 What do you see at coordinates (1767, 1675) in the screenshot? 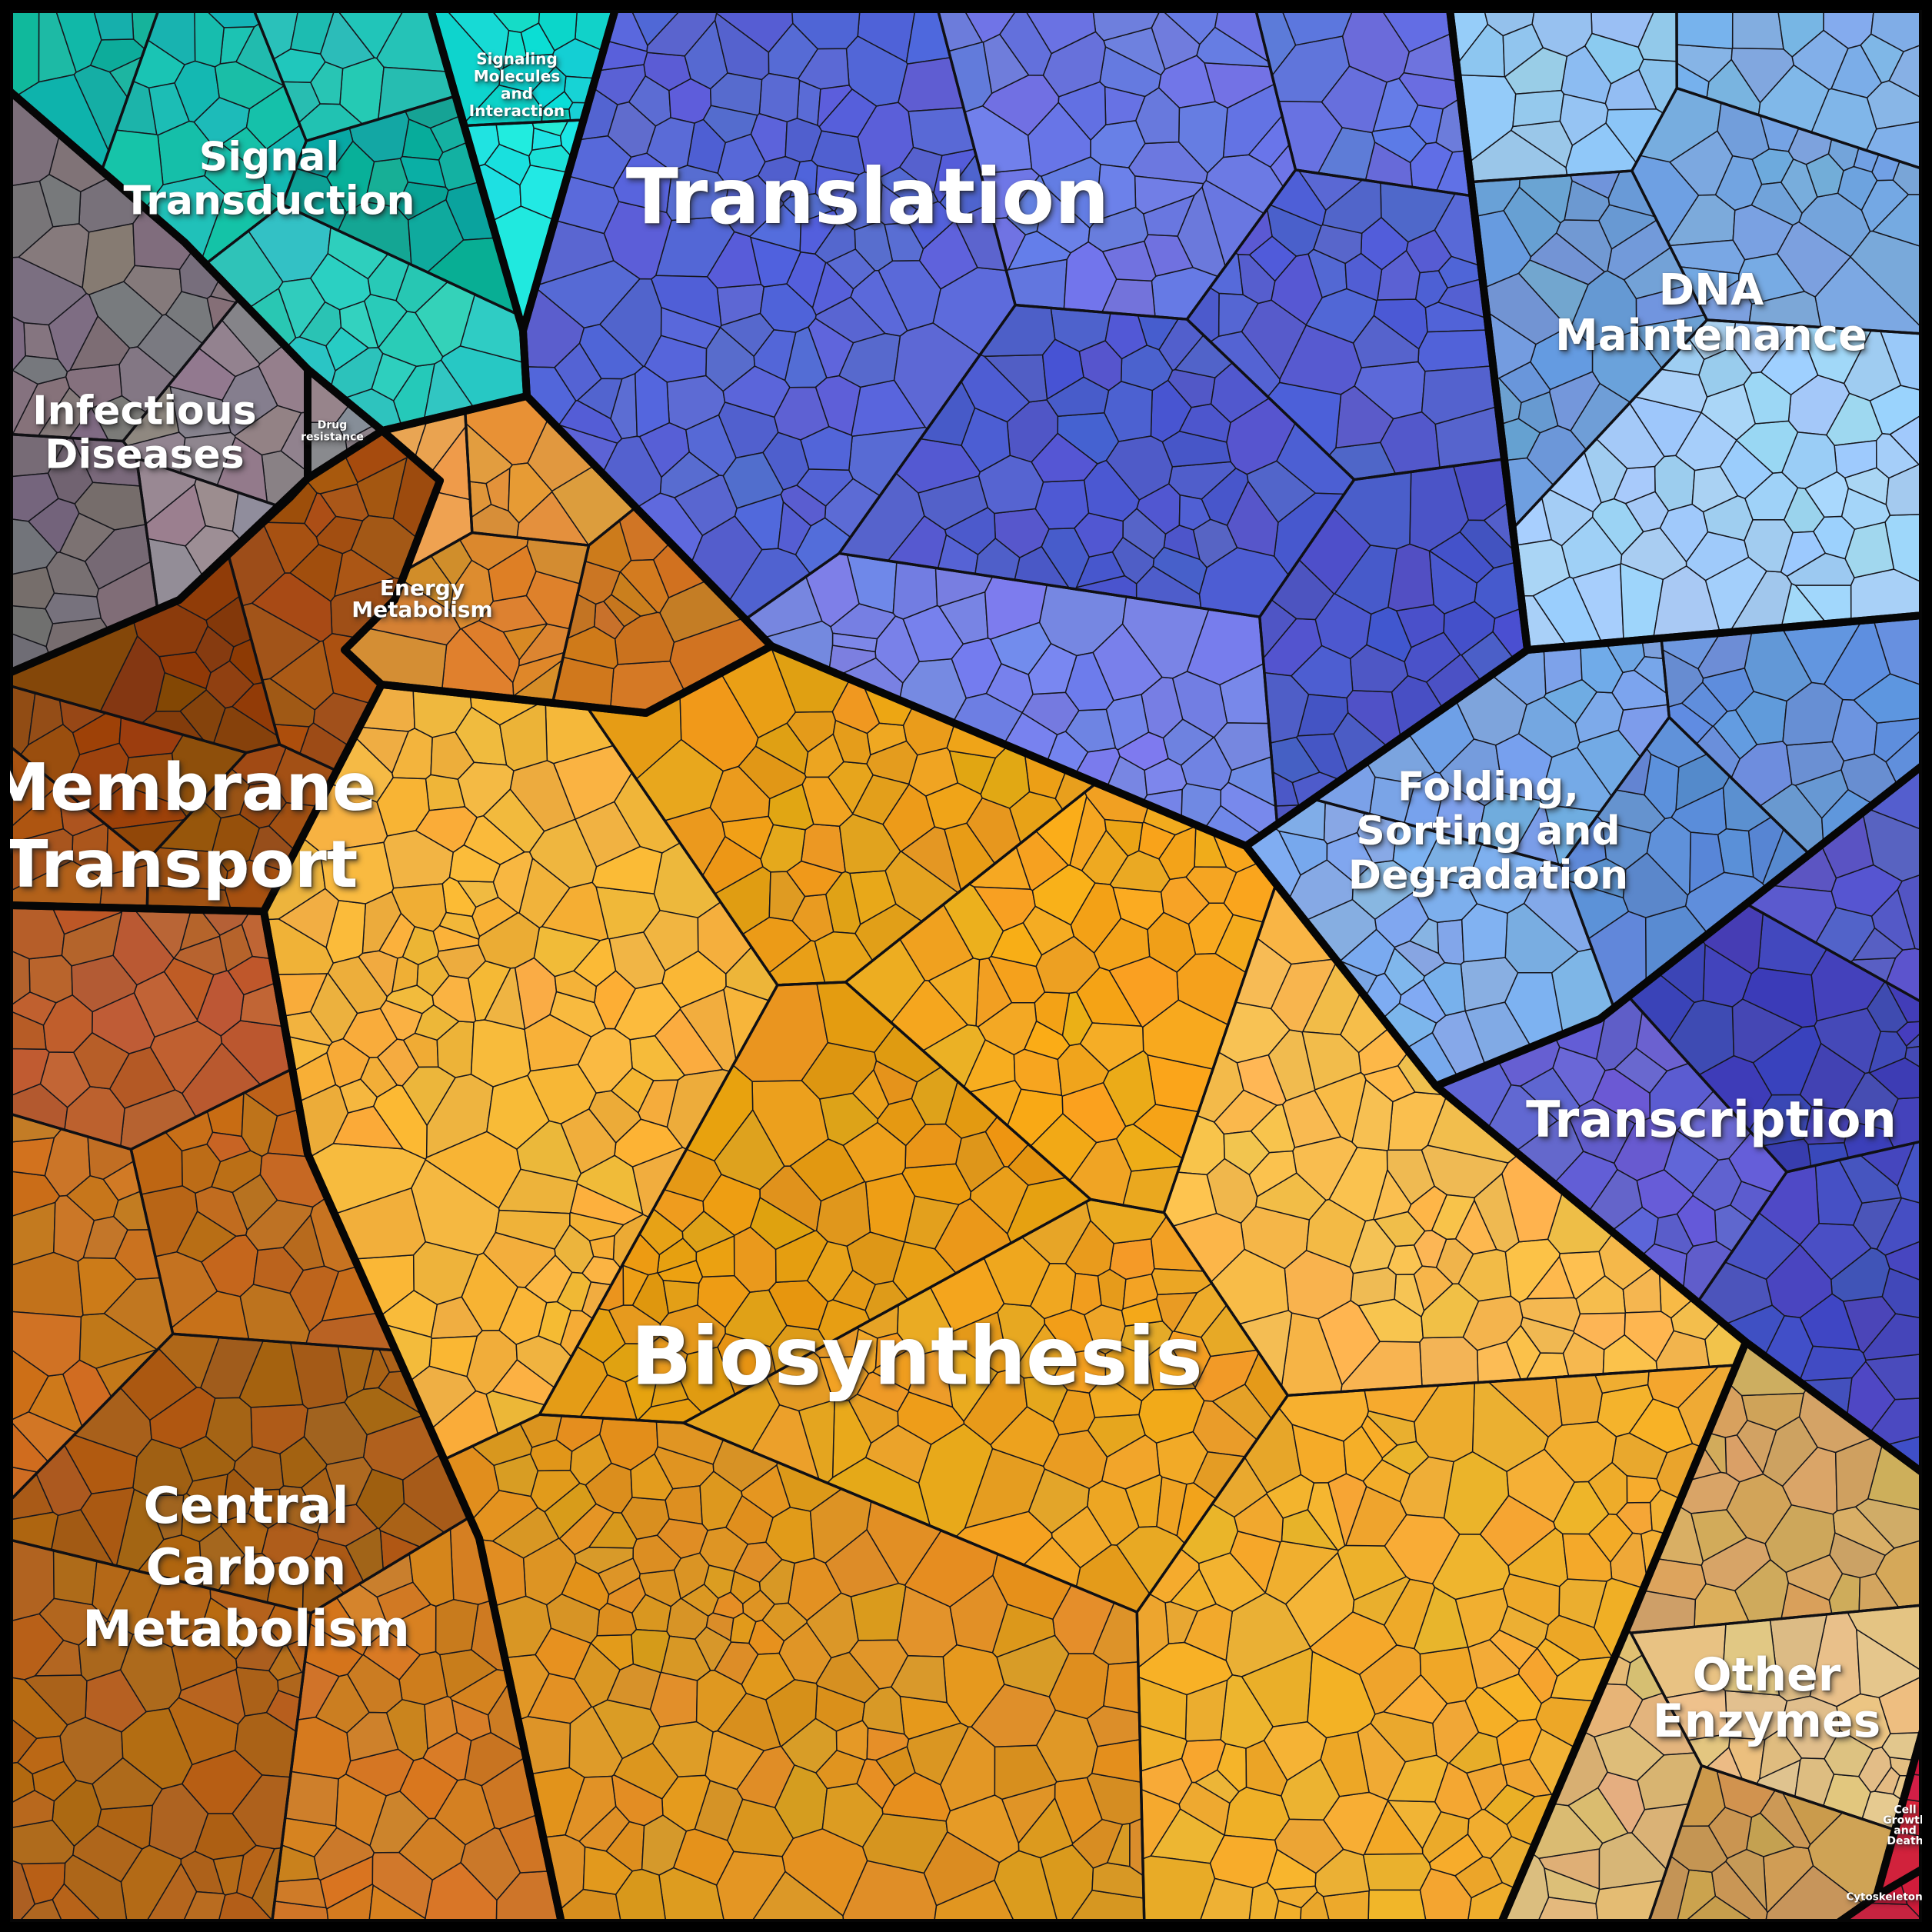
I see `label-line: Other` at bounding box center [1767, 1675].